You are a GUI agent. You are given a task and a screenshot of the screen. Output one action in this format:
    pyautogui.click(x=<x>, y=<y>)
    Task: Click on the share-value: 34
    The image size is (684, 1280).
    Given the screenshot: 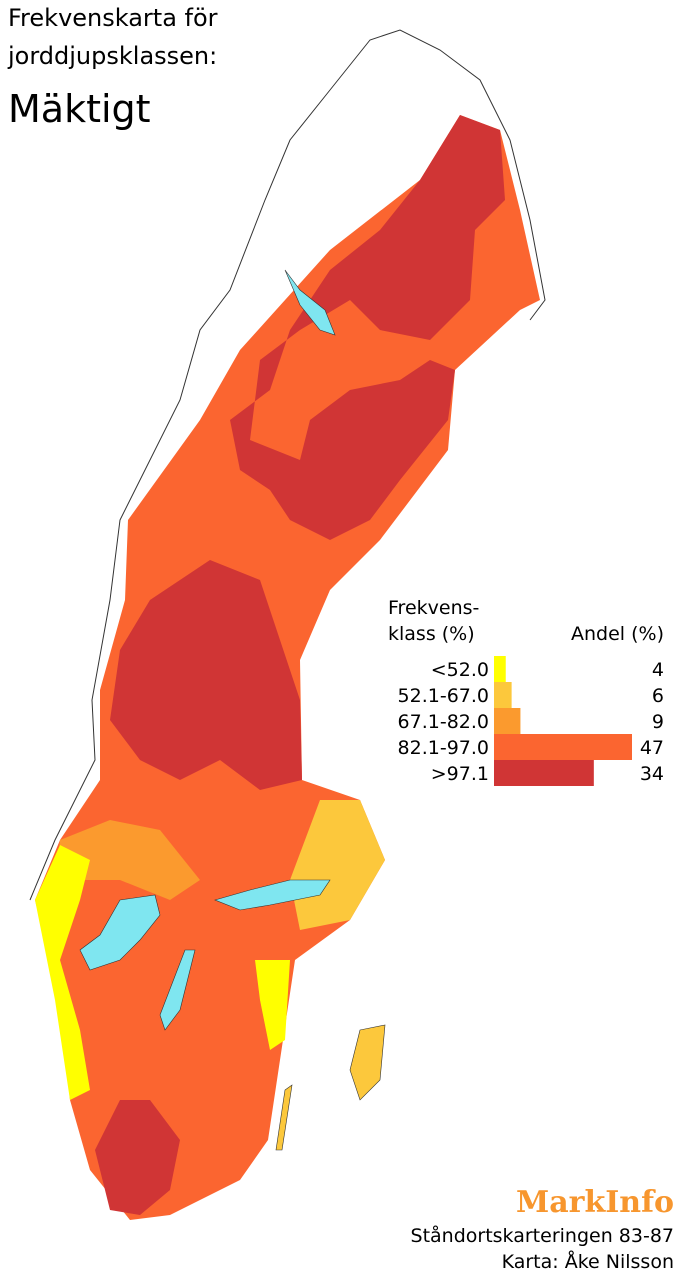 What is the action you would take?
    pyautogui.click(x=652, y=774)
    